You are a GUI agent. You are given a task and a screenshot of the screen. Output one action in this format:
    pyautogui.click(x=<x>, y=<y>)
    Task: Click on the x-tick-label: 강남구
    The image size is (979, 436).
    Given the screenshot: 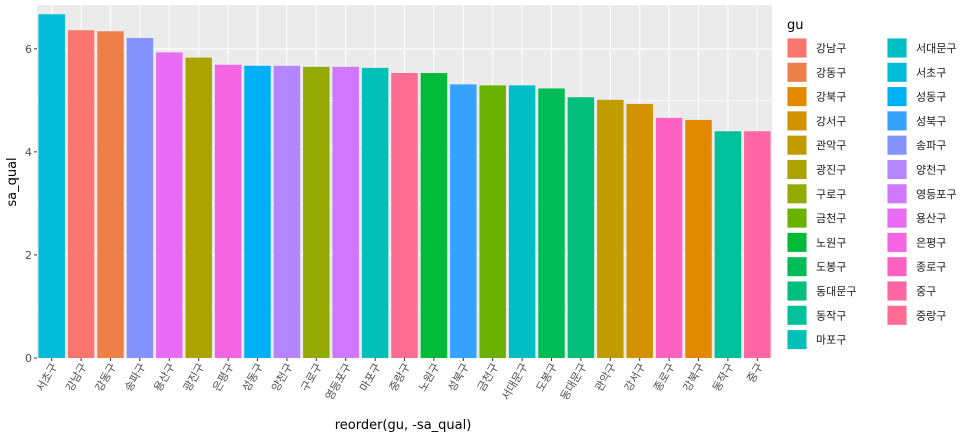 What is the action you would take?
    pyautogui.click(x=76, y=377)
    